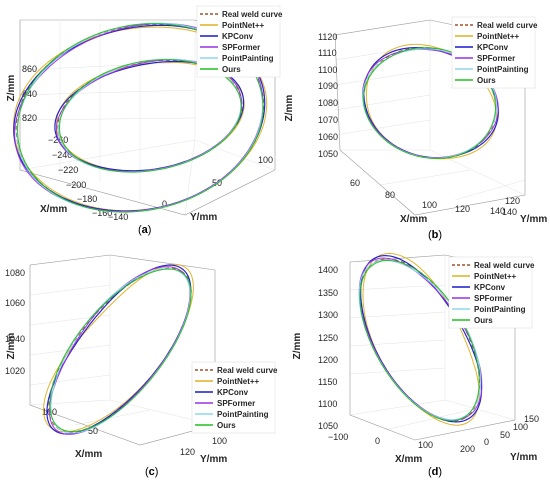  What do you see at coordinates (118, 217) in the screenshot?
I see `x-tick-label: −140` at bounding box center [118, 217].